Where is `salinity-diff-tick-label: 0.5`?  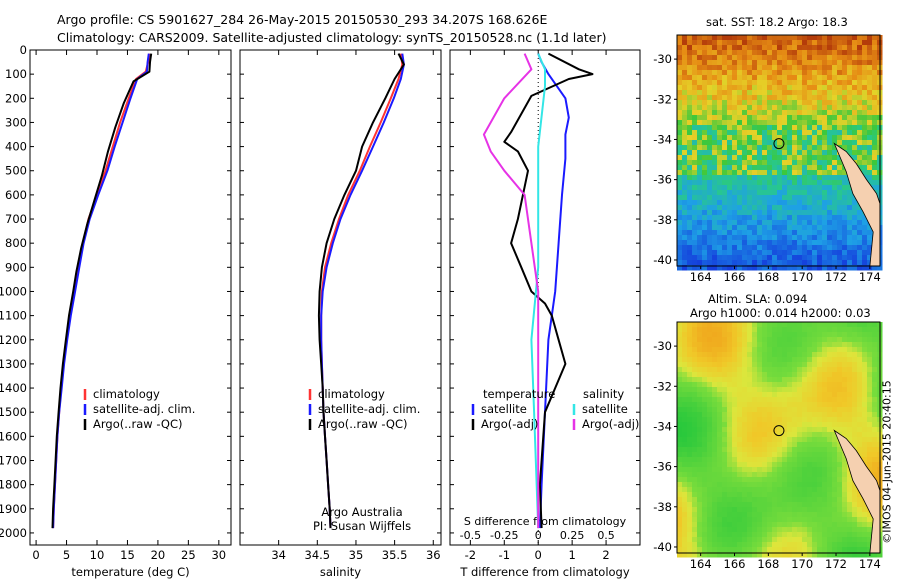 salinity-diff-tick-label: 0.5 is located at coordinates (606, 535).